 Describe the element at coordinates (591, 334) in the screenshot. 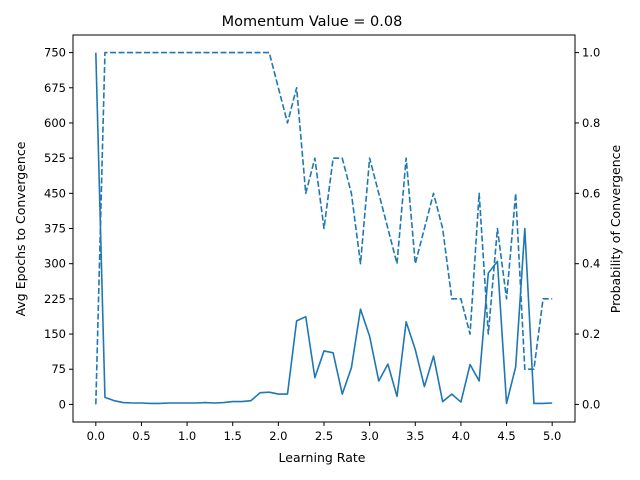

I see `y-right-tick-label: 0.2` at that location.